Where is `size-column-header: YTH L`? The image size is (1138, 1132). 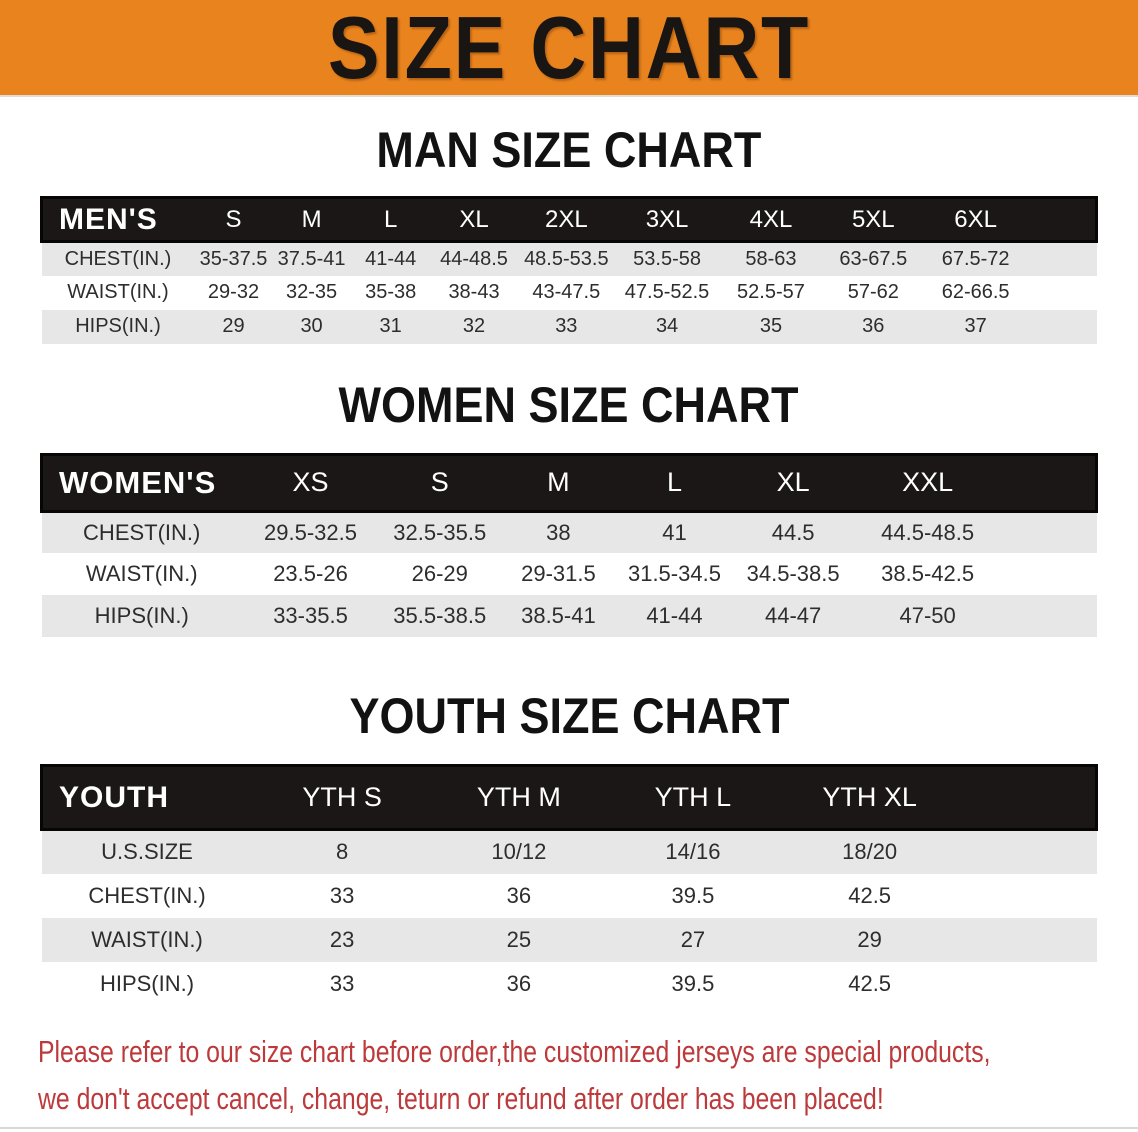 size-column-header: YTH L is located at coordinates (692, 797).